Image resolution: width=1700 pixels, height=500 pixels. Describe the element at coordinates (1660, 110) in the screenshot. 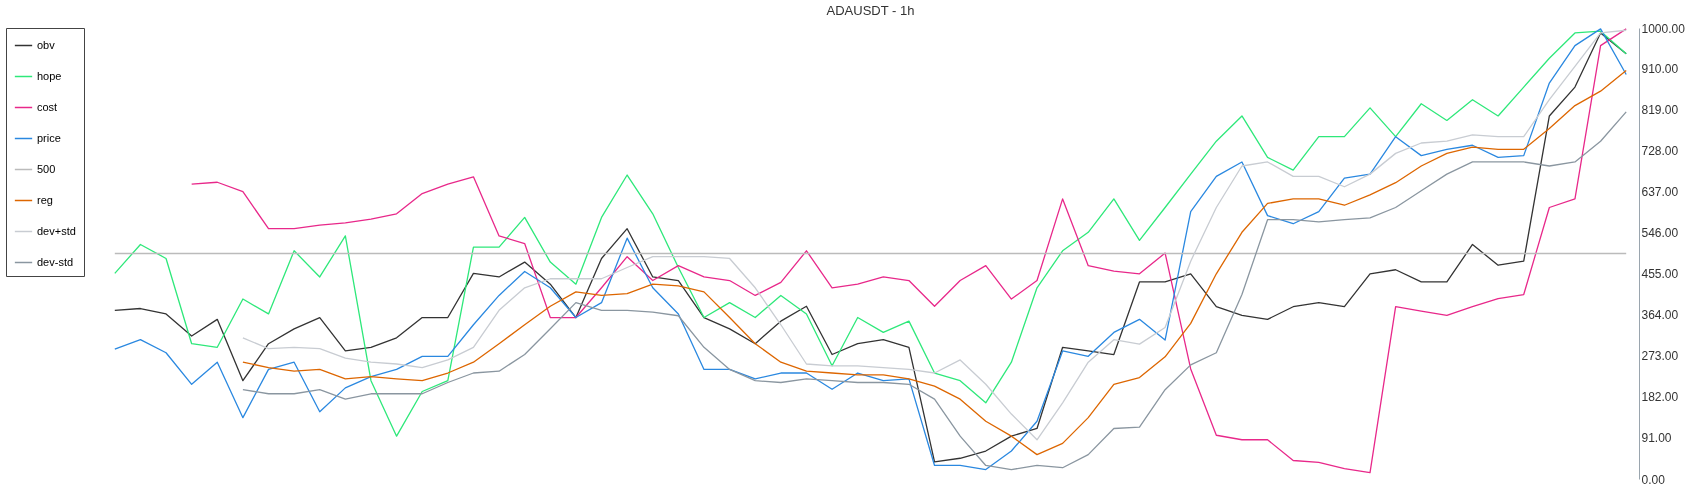

I see `y-tick-label: 819.00` at that location.